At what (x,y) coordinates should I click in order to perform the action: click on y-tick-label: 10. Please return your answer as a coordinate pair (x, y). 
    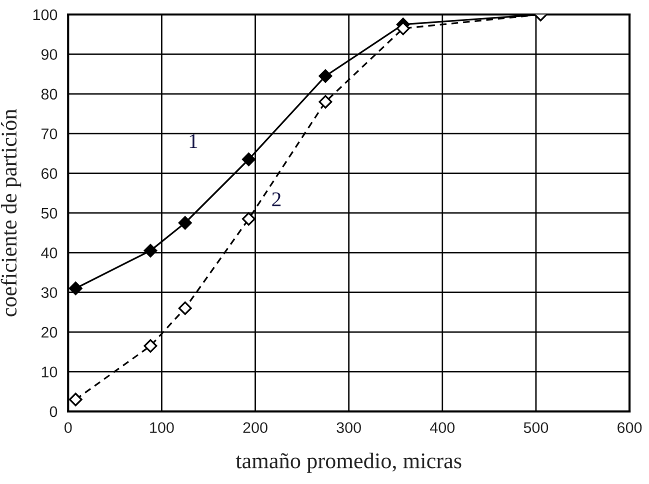
    Looking at the image, I should click on (50, 372).